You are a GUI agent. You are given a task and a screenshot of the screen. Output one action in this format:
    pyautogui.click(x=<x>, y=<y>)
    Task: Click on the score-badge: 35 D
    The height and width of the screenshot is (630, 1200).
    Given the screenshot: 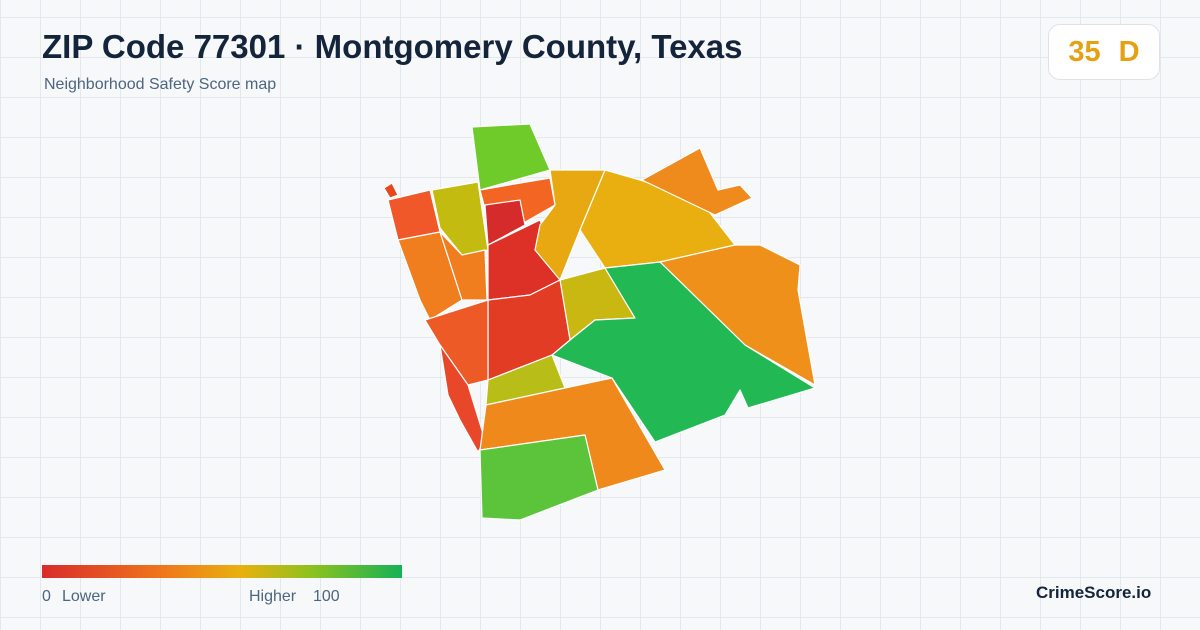 What is the action you would take?
    pyautogui.click(x=1104, y=52)
    